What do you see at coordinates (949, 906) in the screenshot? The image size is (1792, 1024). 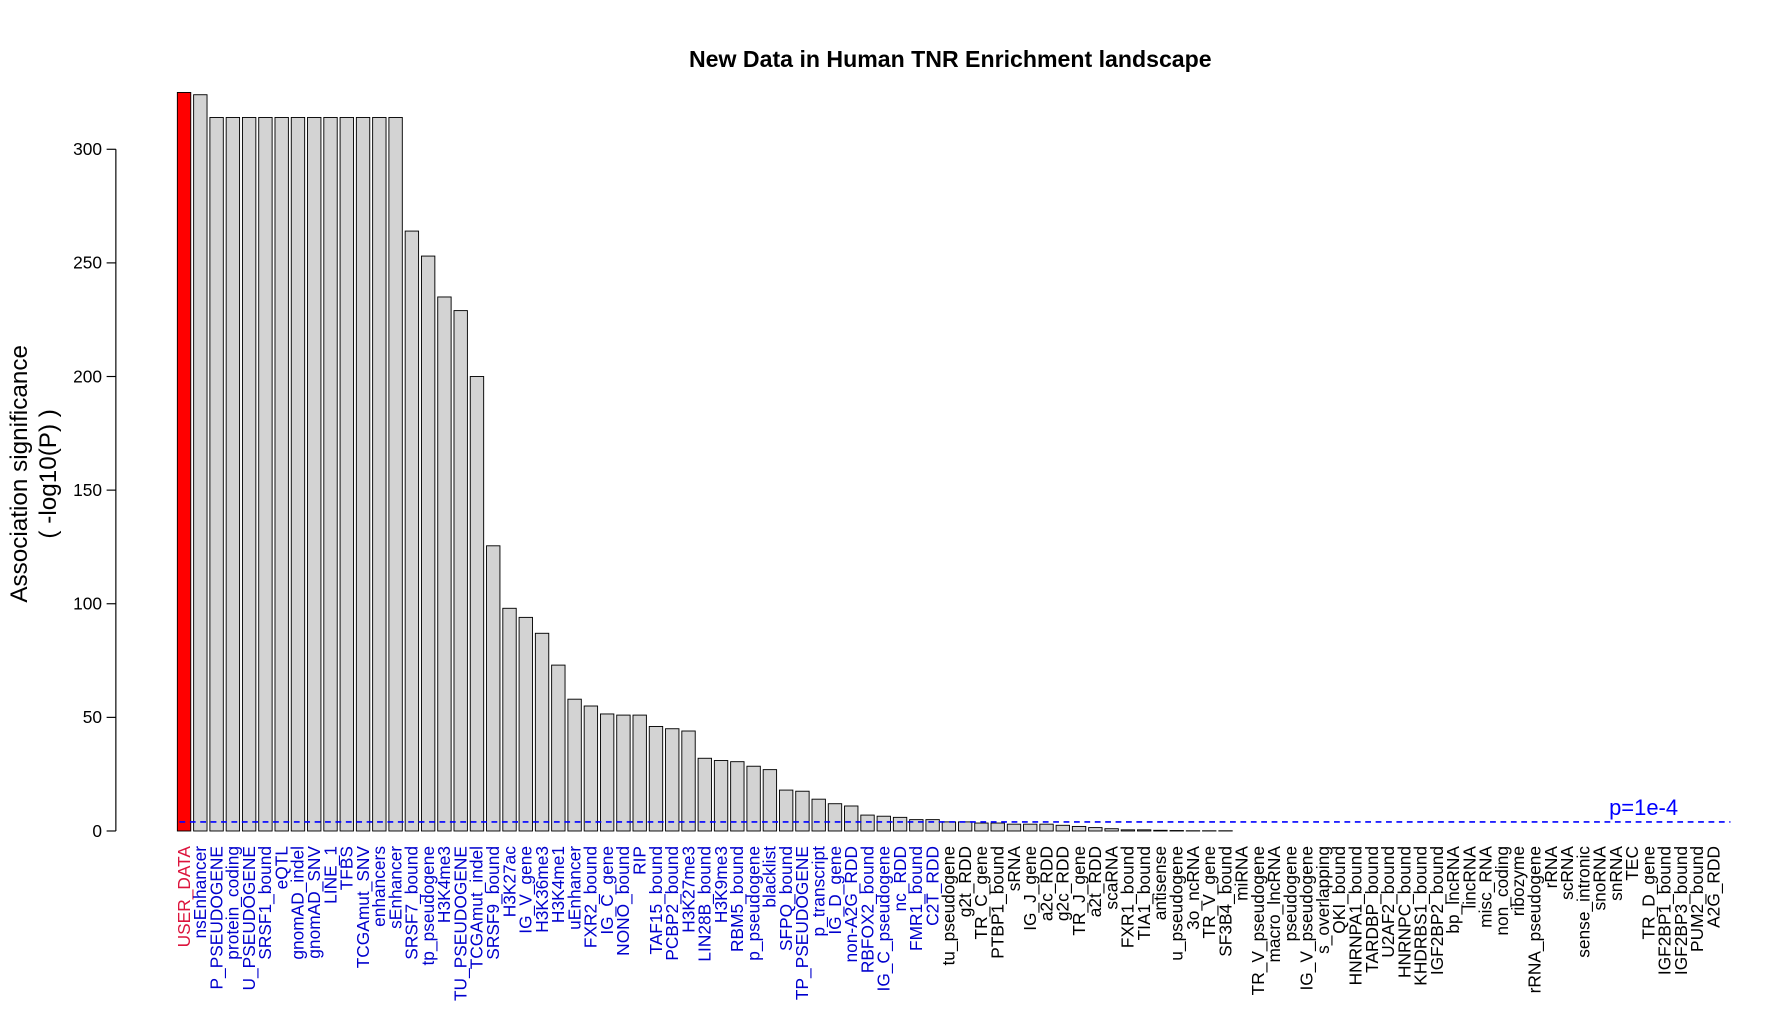 I see `x-tick-label: tu_pseudogene` at bounding box center [949, 906].